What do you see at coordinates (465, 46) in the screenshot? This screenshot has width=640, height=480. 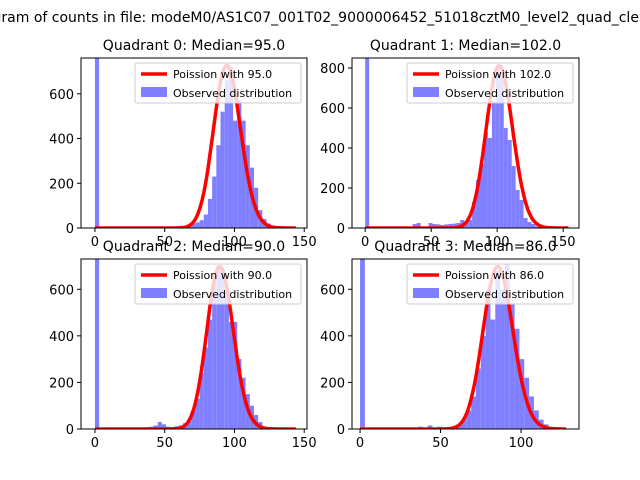 I see `panel-title: Quadrant 1: Median=102.0` at bounding box center [465, 46].